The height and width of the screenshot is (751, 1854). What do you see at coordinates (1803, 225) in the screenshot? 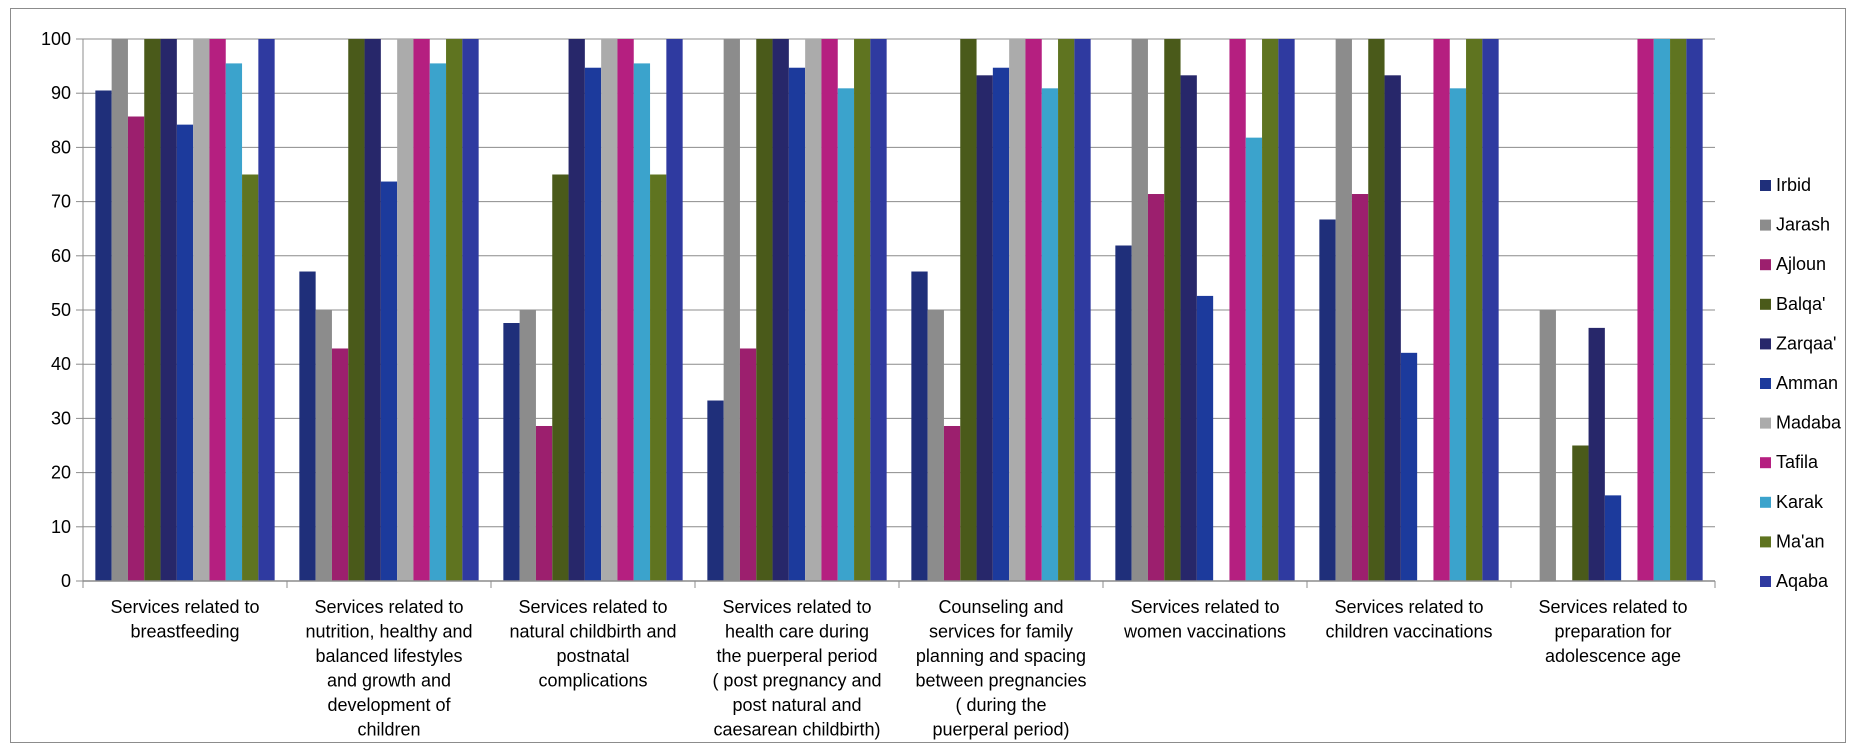
I see `legend-label: Jarash` at bounding box center [1803, 225].